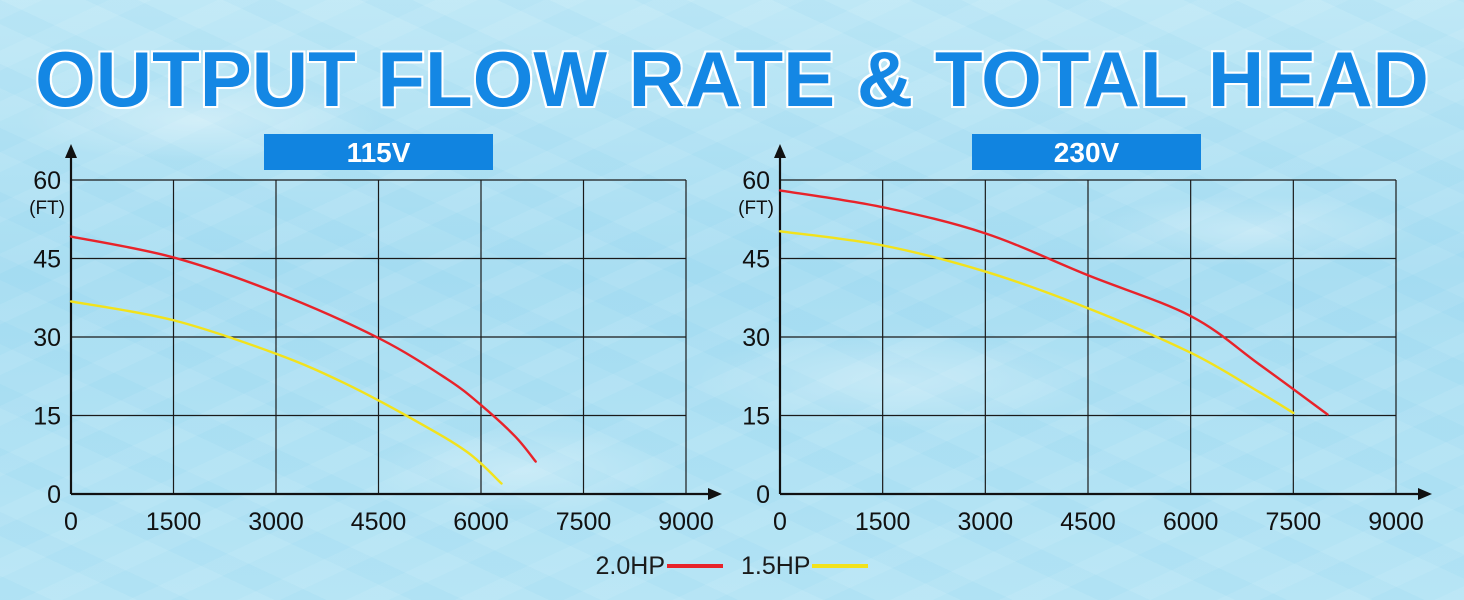 The height and width of the screenshot is (600, 1464). What do you see at coordinates (732, 79) in the screenshot?
I see `page-title: OUTPUT FLOW RATE & TOTAL HEAD` at bounding box center [732, 79].